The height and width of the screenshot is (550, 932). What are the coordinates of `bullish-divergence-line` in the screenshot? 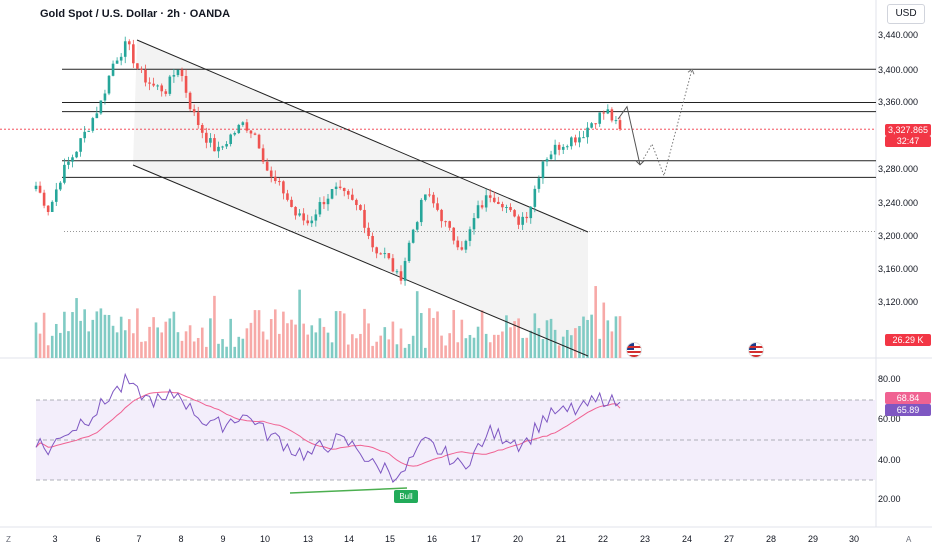 It's located at (348, 490).